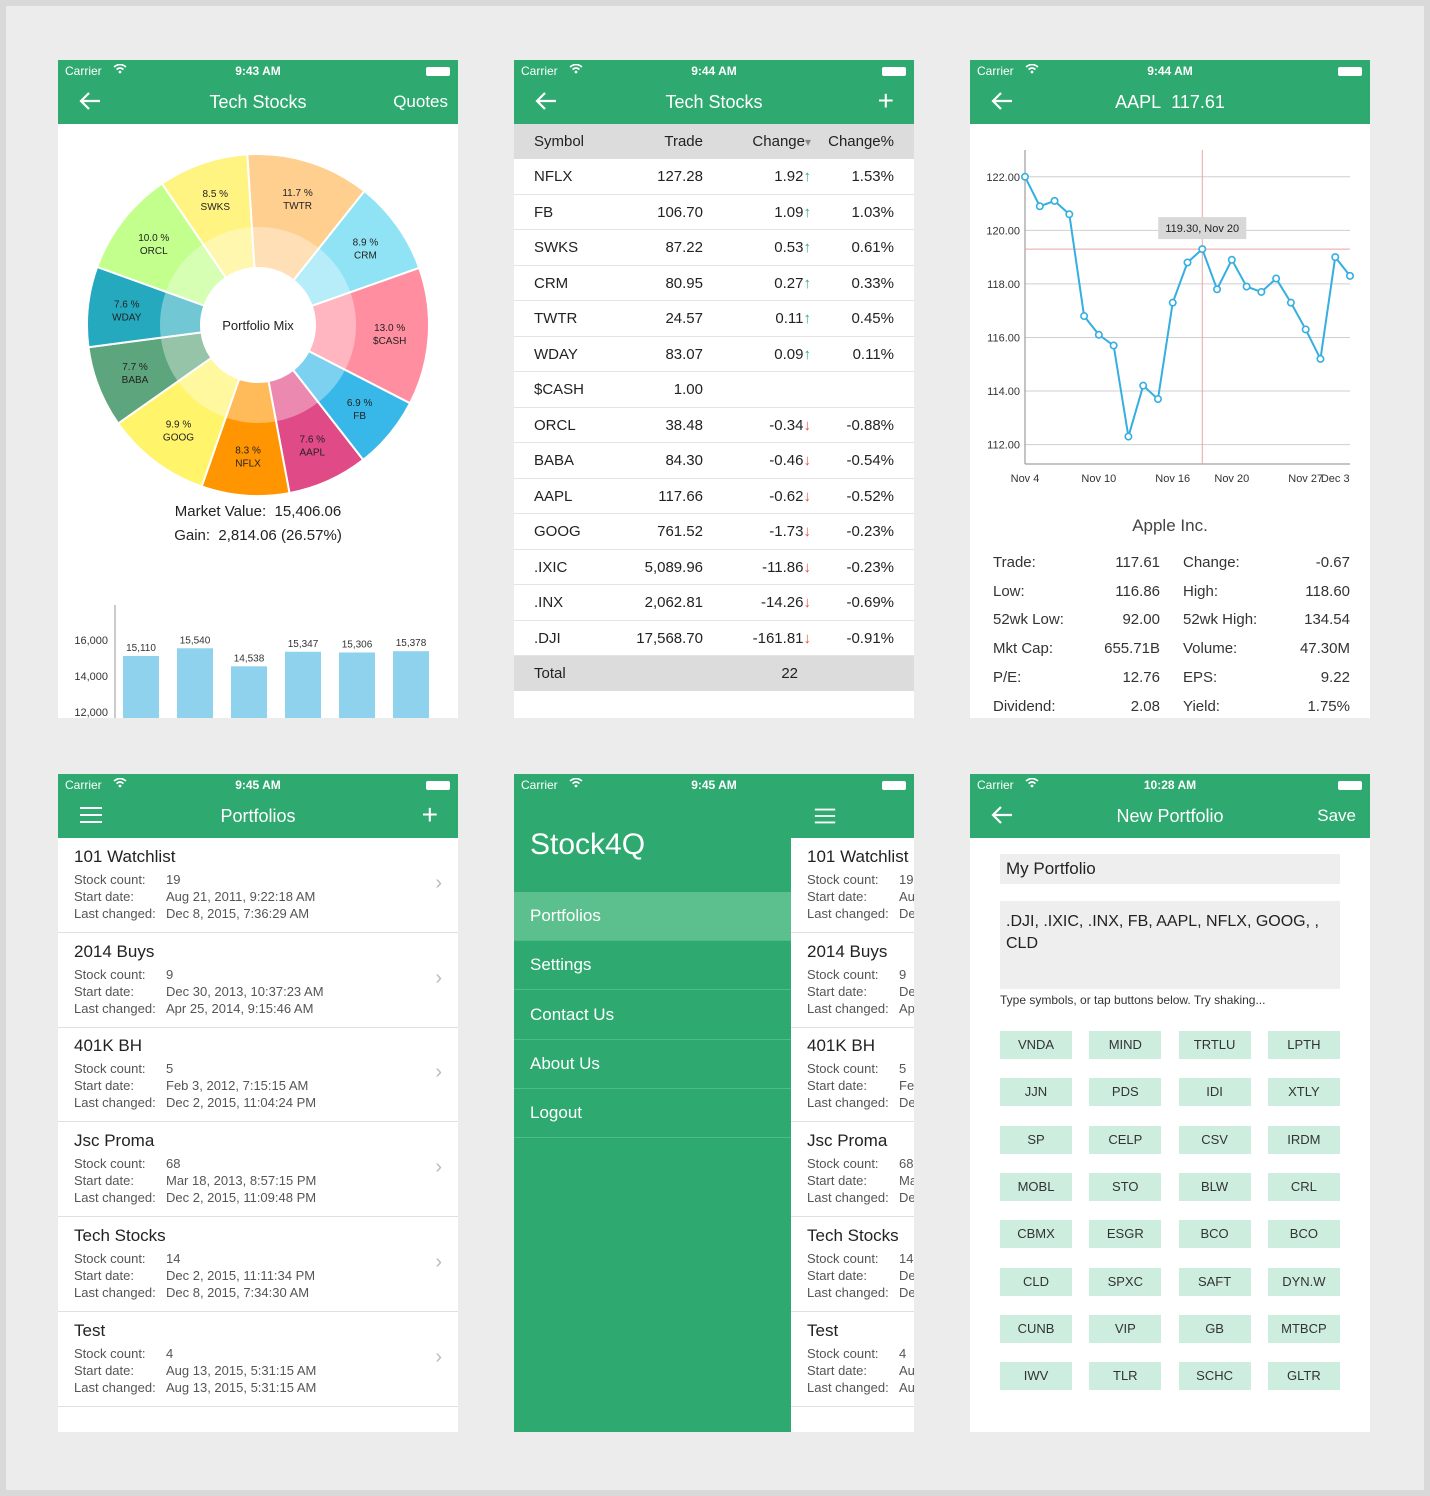  What do you see at coordinates (368, 335) in the screenshot?
I see `pie-slice-cash` at bounding box center [368, 335].